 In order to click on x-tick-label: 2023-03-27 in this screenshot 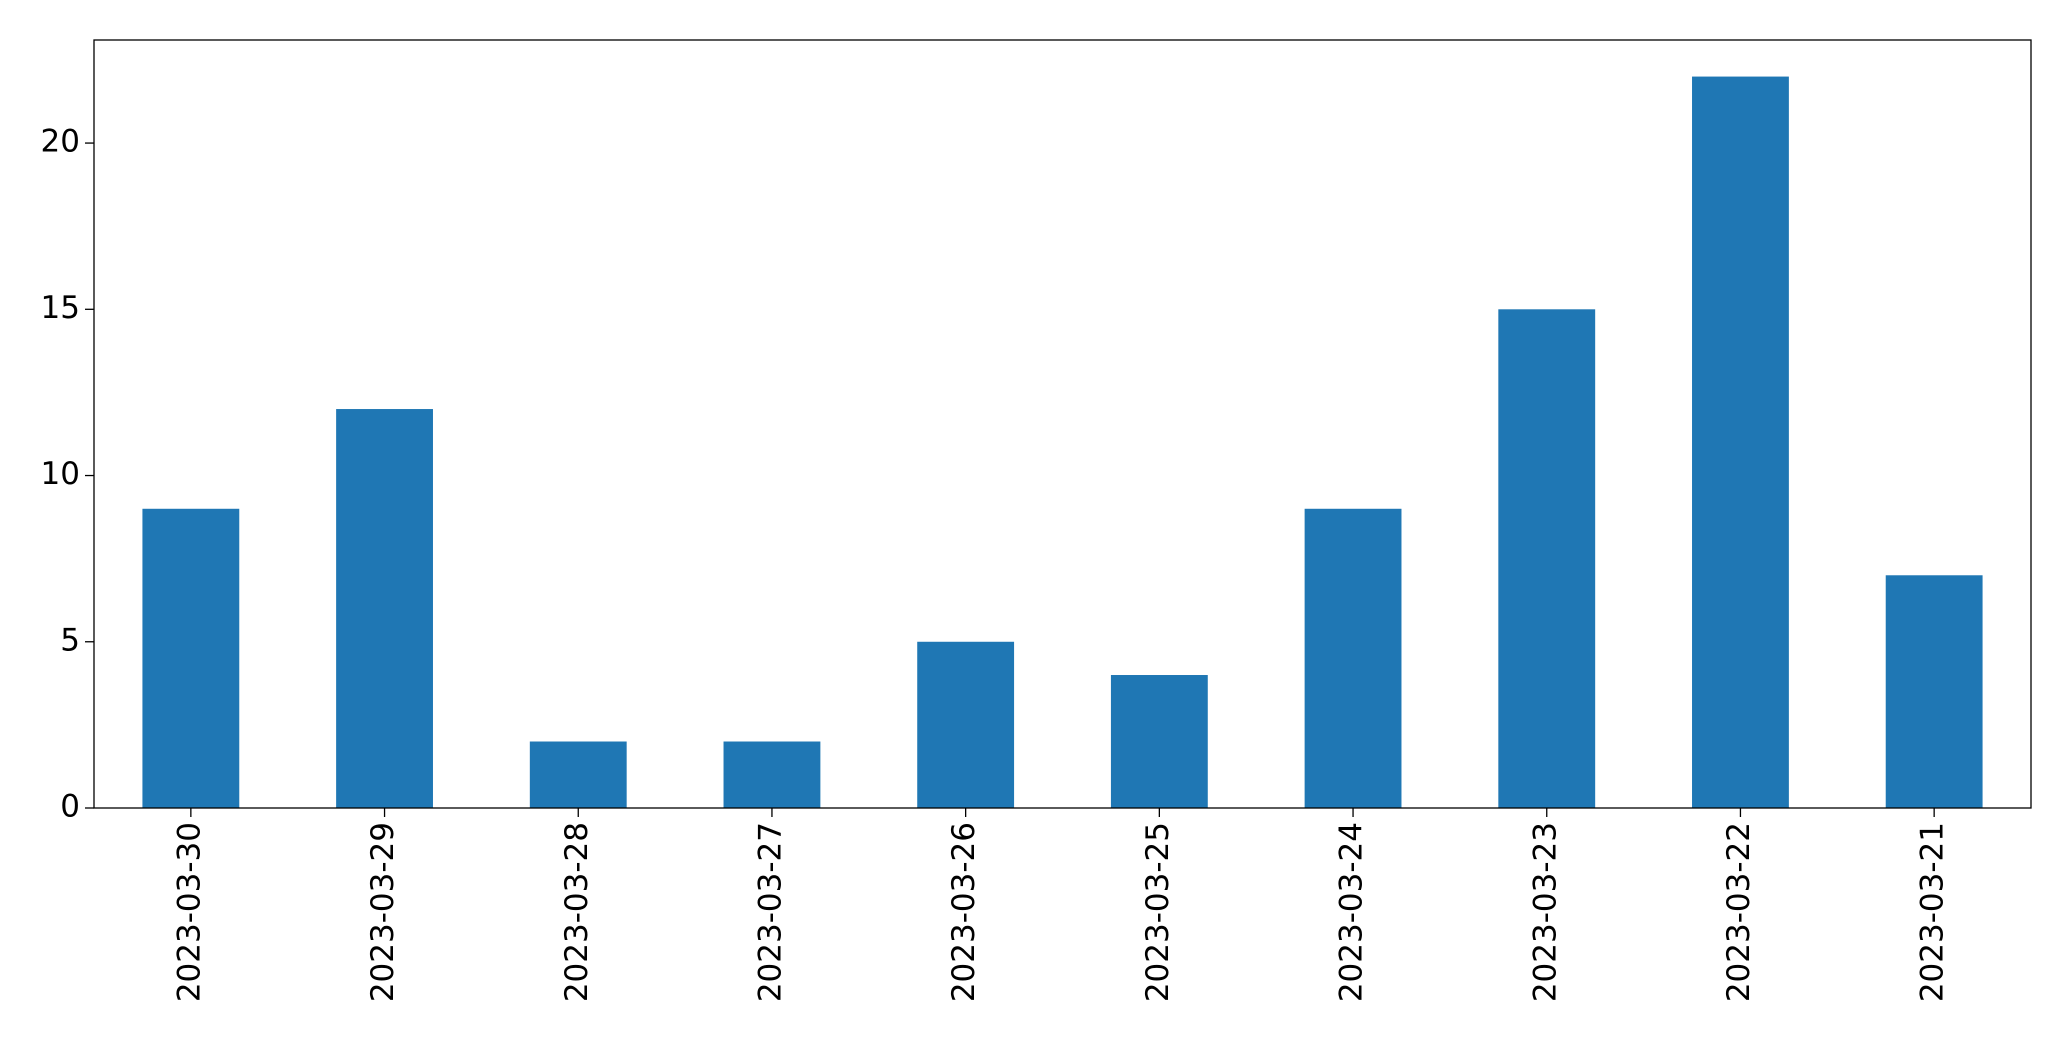, I will do `click(770, 912)`.